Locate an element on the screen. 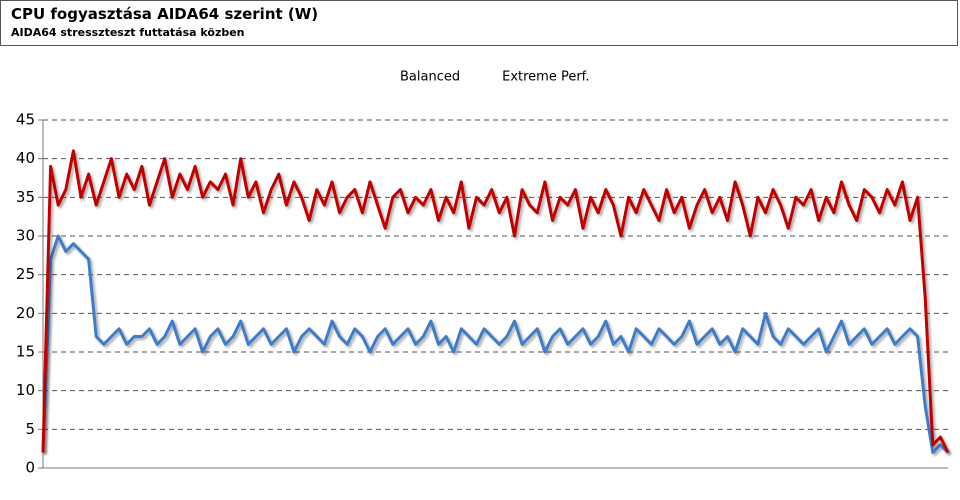  y-tick-label: 15 is located at coordinates (25, 352).